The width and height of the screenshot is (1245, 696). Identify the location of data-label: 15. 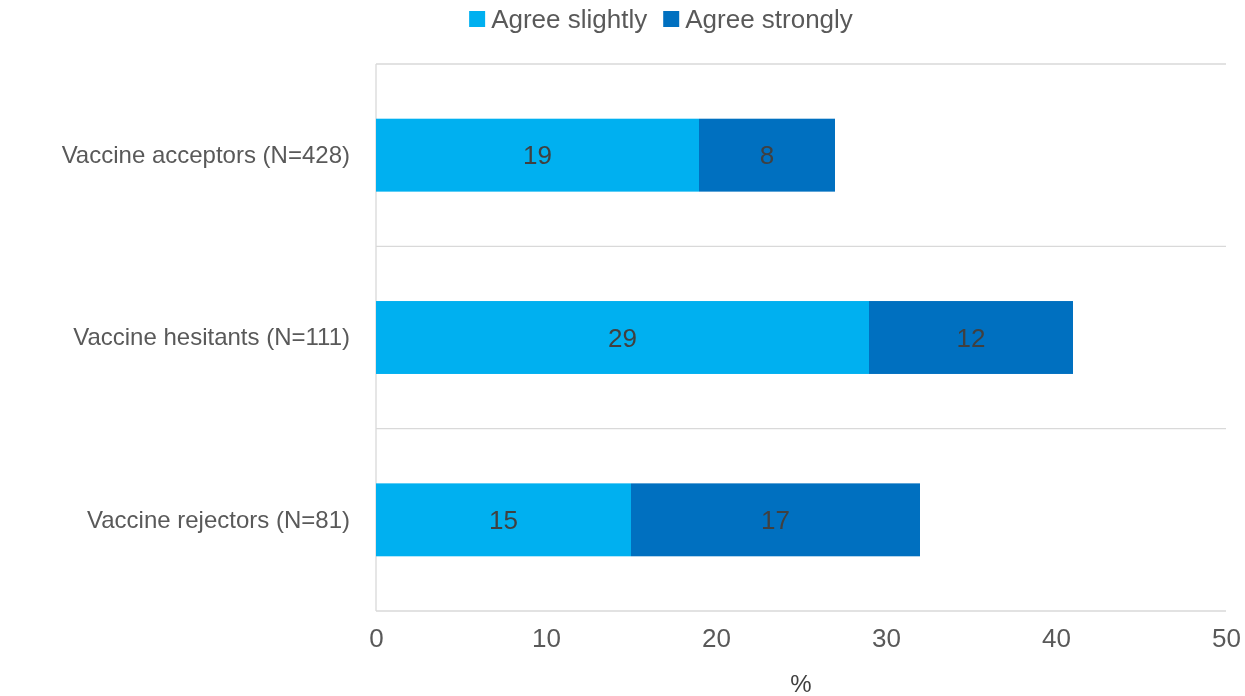
(503, 519).